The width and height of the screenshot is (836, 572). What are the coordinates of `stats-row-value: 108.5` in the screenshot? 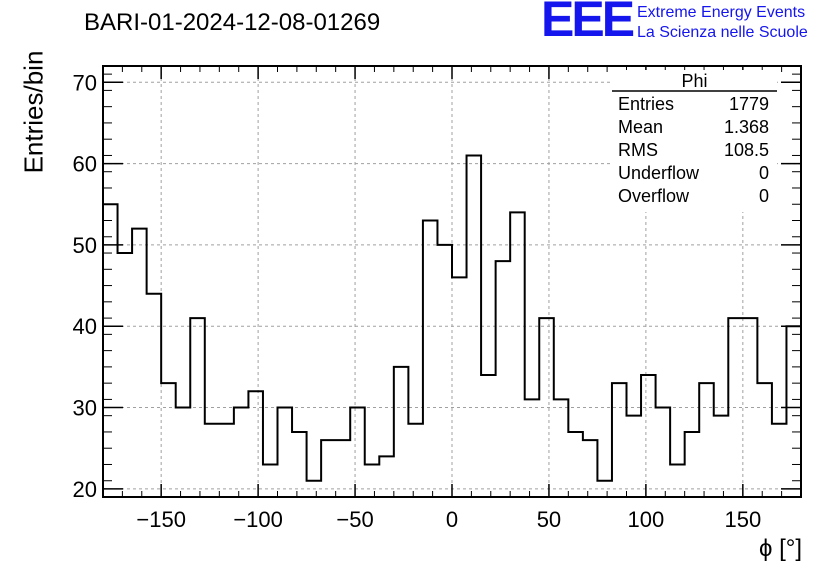 It's located at (746, 150).